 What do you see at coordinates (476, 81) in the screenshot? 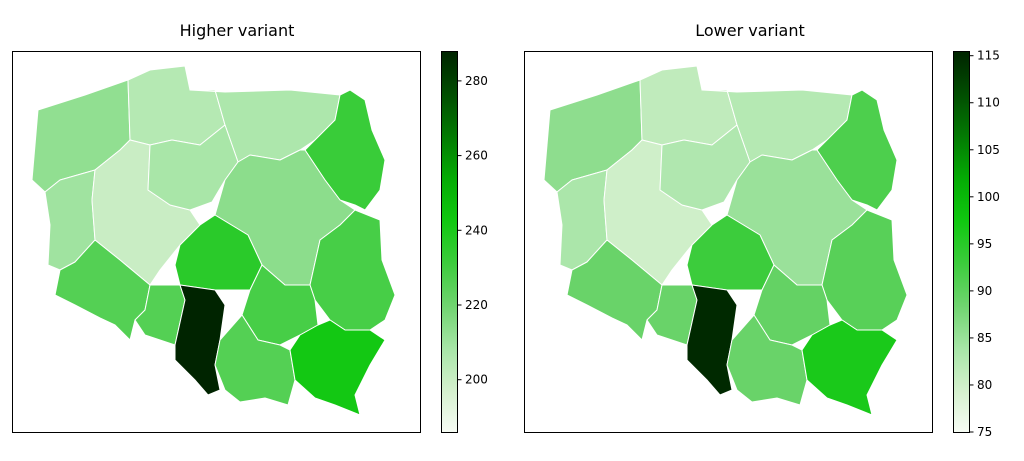
I see `colorbar-tick-label: 280` at bounding box center [476, 81].